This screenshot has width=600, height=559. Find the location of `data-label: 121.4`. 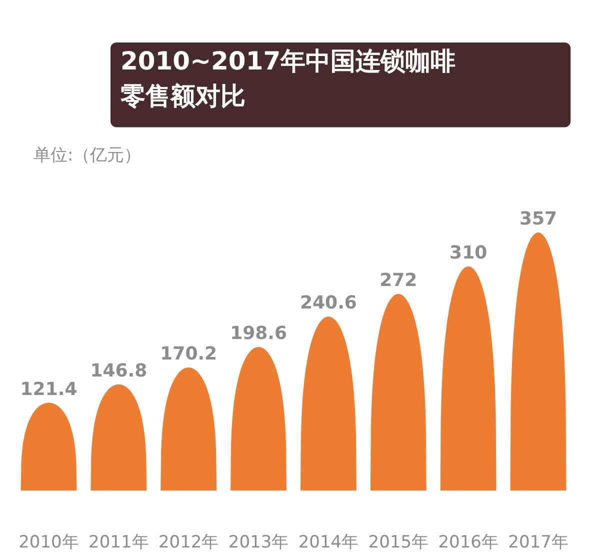

data-label: 121.4 is located at coordinates (49, 389).